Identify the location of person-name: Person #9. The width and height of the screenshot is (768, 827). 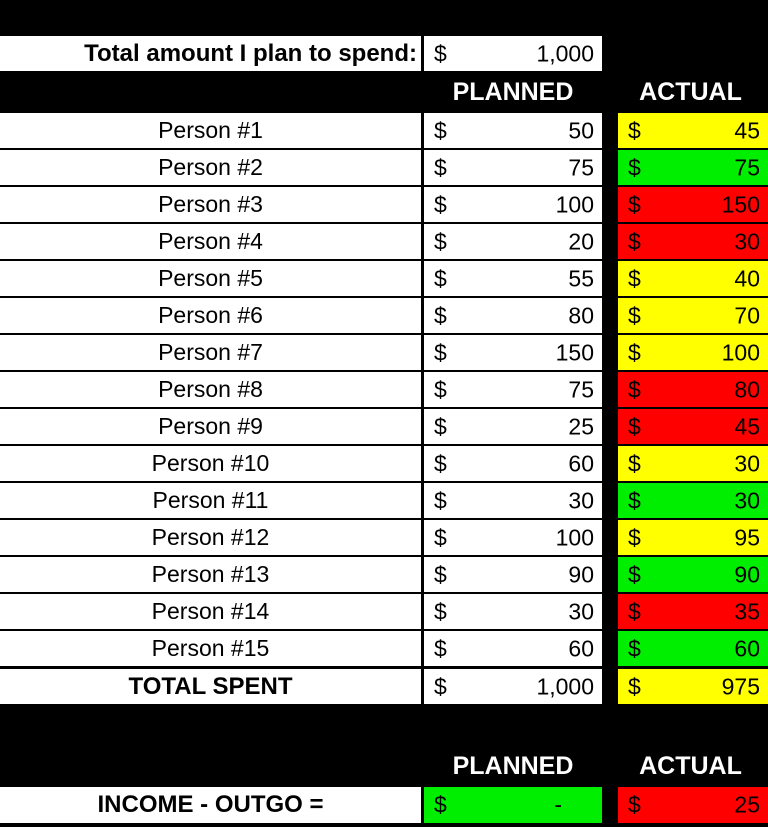
(210, 426).